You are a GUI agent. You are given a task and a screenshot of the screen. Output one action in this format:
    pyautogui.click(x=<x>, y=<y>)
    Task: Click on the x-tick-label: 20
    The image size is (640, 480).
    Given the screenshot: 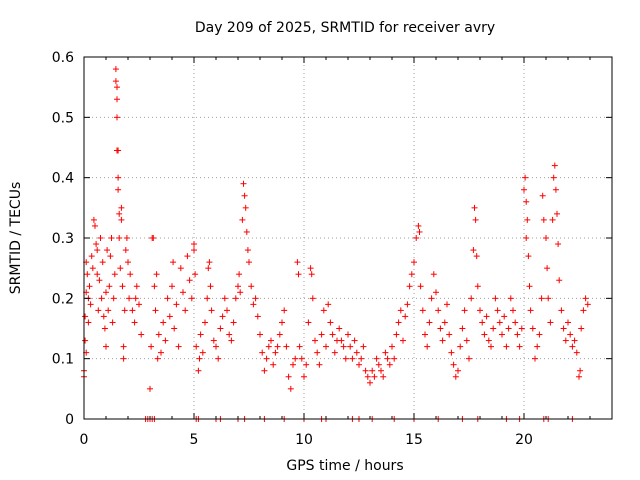 What is the action you would take?
    pyautogui.click(x=524, y=440)
    